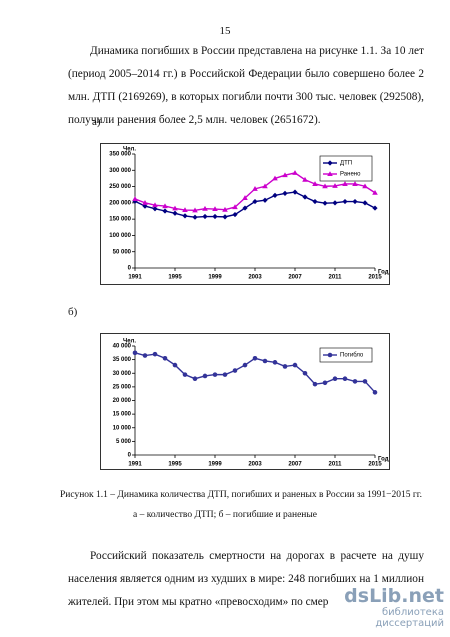 The width and height of the screenshot is (450, 637). What do you see at coordinates (122, 360) in the screenshot?
I see `y-tick-label: 35 000` at bounding box center [122, 360].